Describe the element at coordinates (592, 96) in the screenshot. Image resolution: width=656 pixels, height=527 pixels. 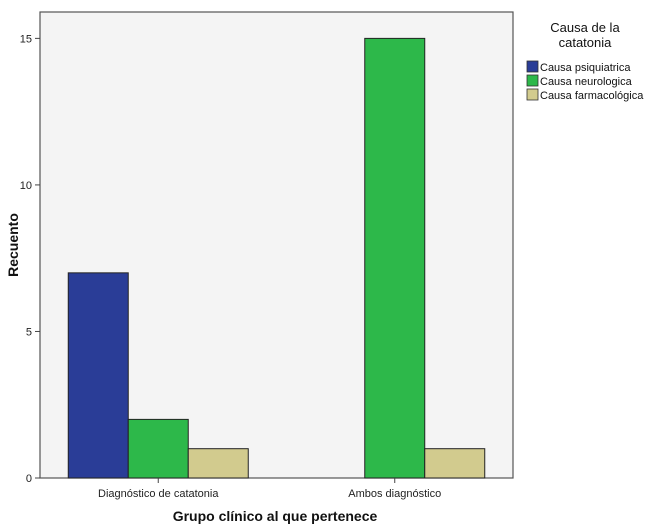
I see `legend-label: Causa farmacológica` at that location.